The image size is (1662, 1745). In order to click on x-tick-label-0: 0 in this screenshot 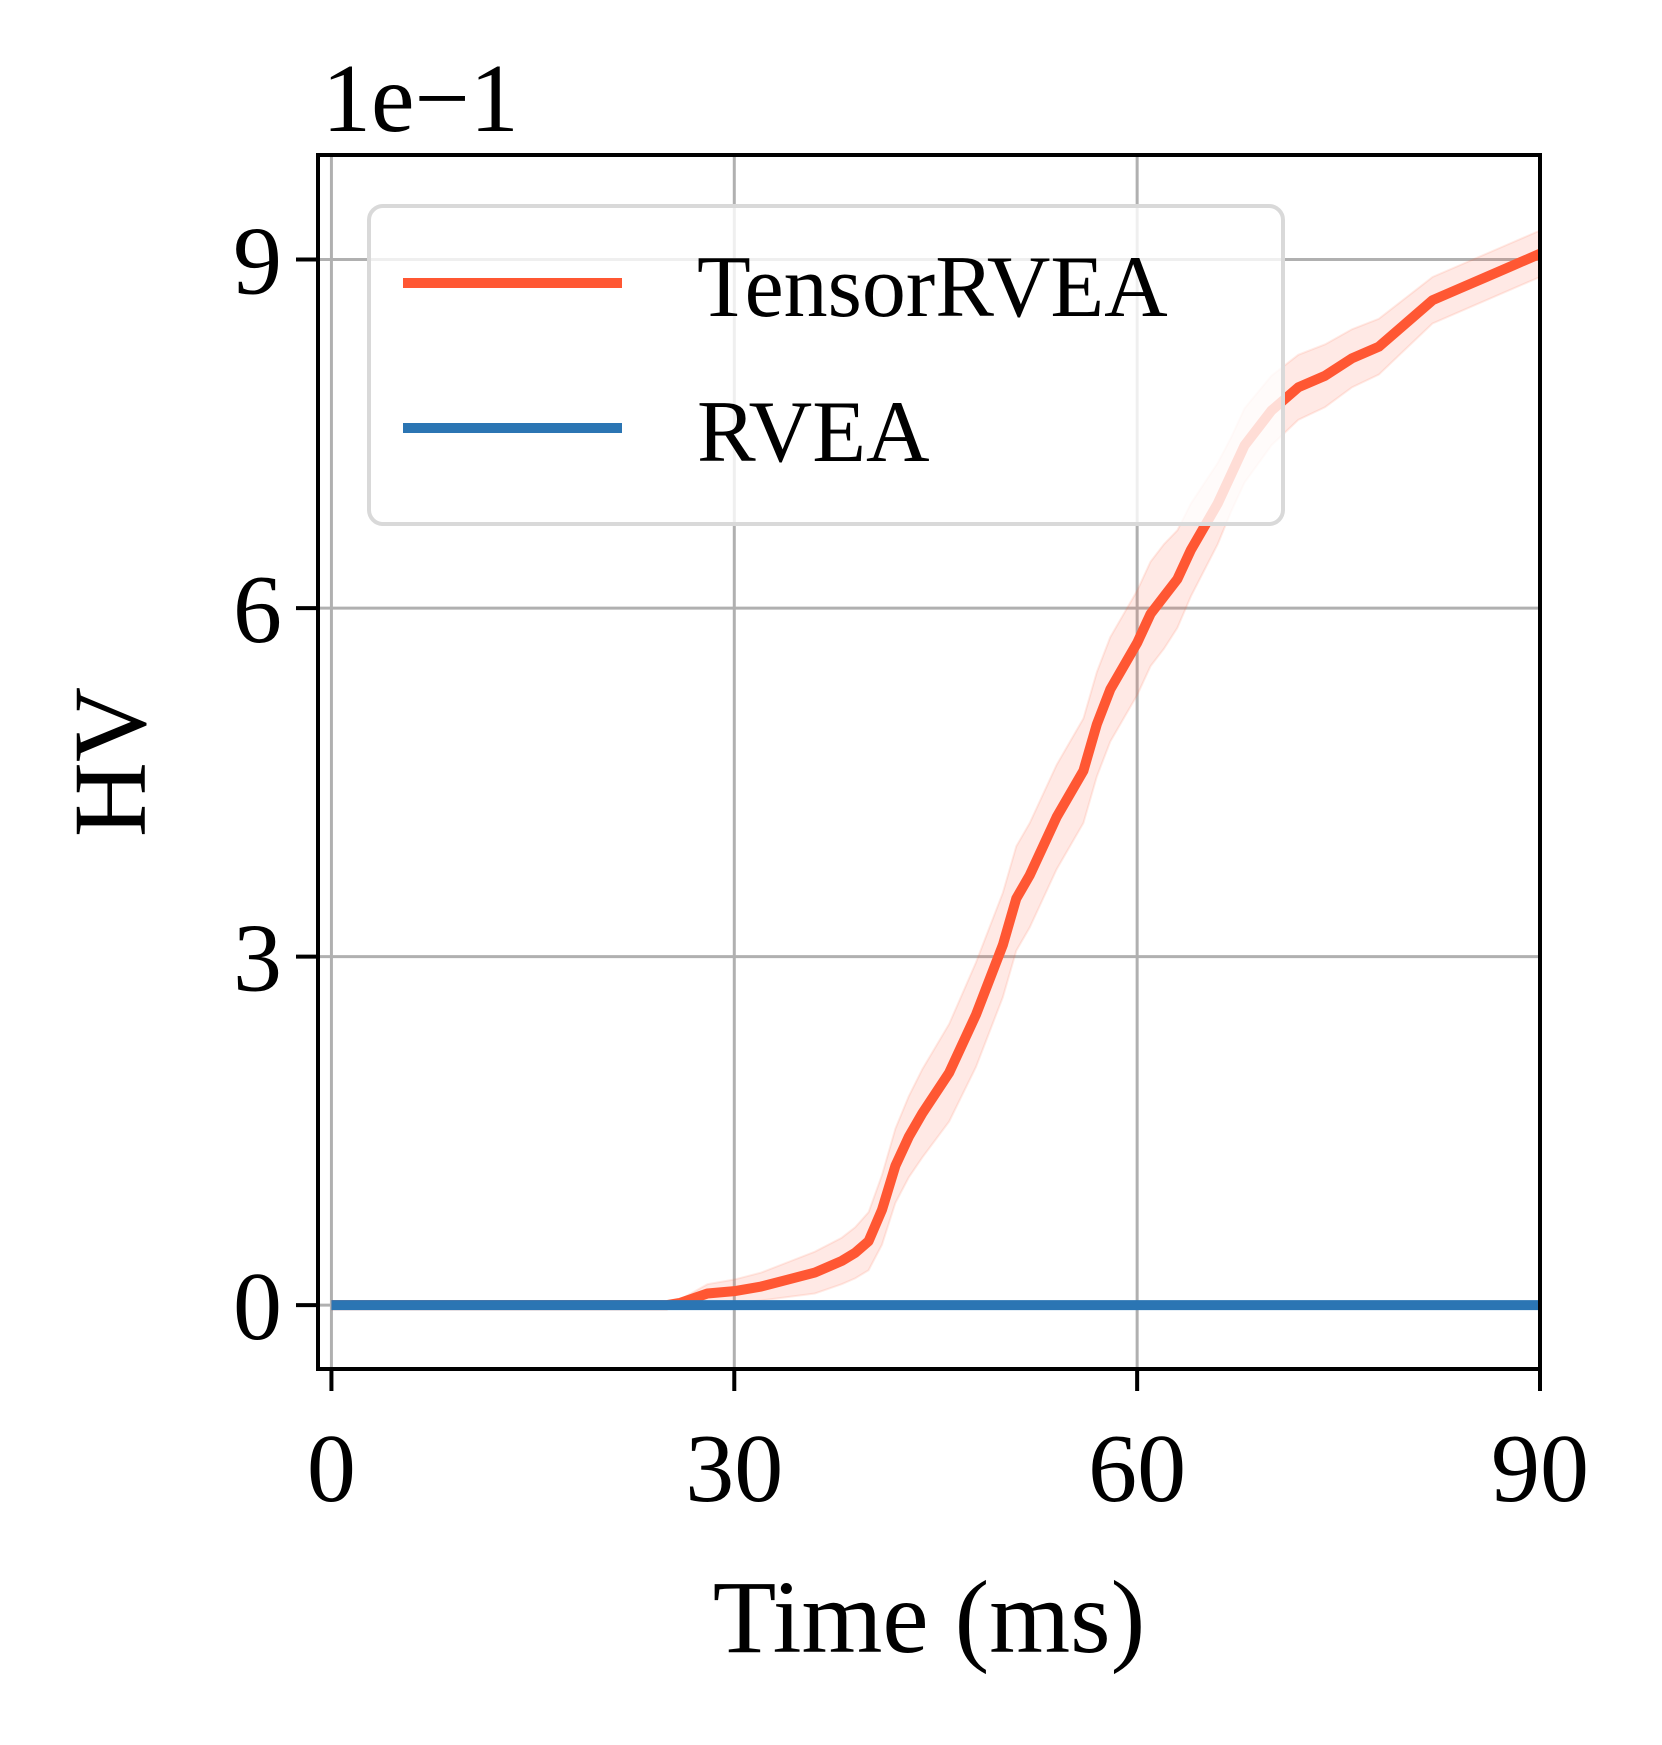, I will do `click(331, 1469)`.